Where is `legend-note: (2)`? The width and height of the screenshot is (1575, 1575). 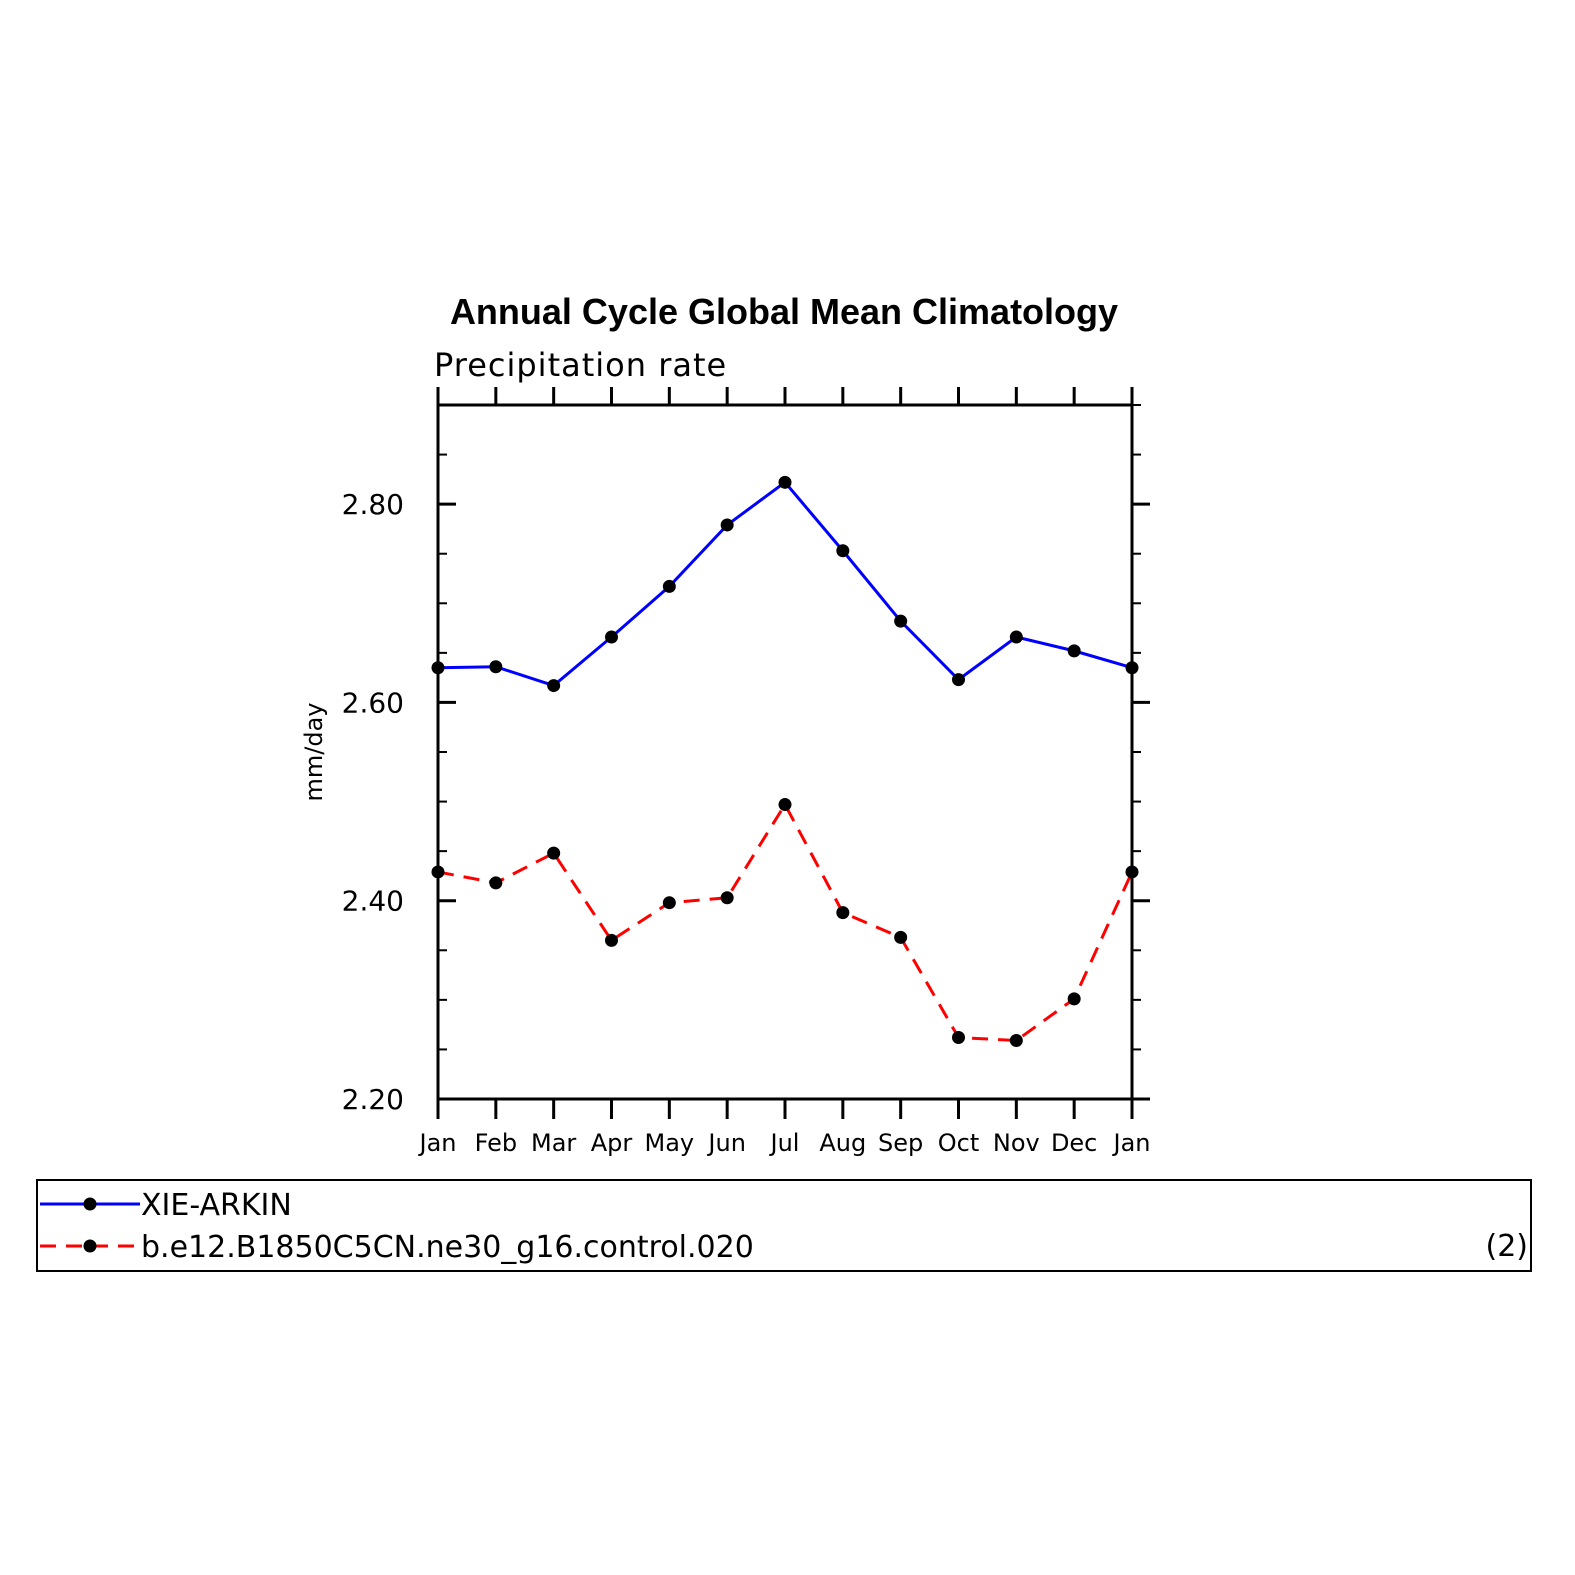 legend-note: (2) is located at coordinates (1507, 1246).